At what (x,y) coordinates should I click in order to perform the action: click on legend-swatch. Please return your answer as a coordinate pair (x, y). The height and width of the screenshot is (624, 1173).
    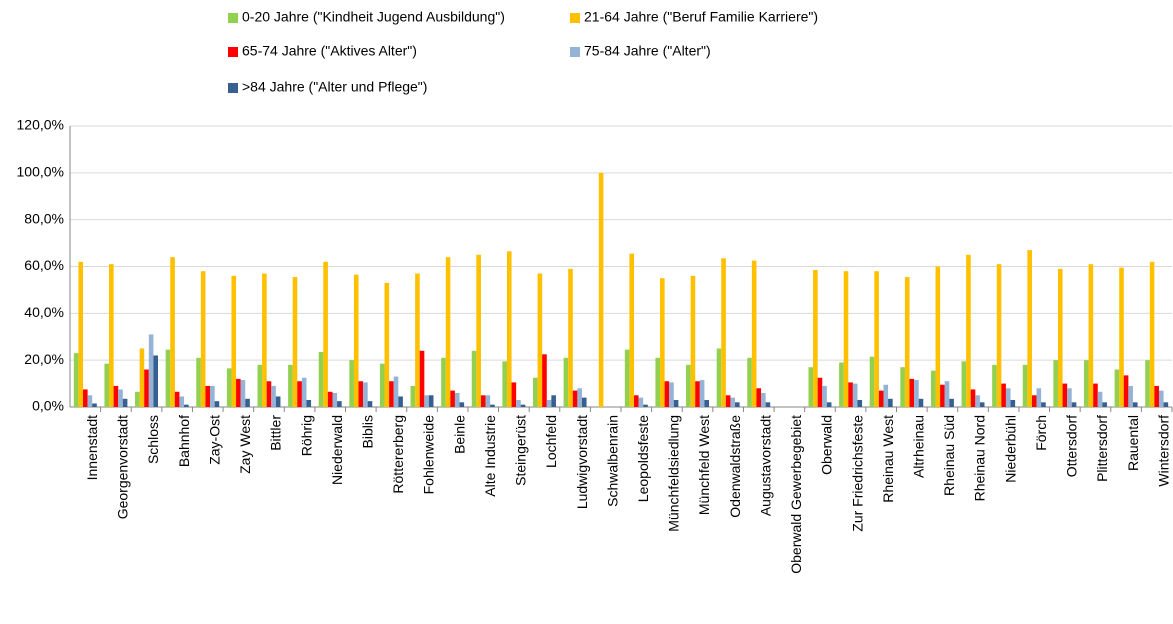
    Looking at the image, I should click on (575, 52).